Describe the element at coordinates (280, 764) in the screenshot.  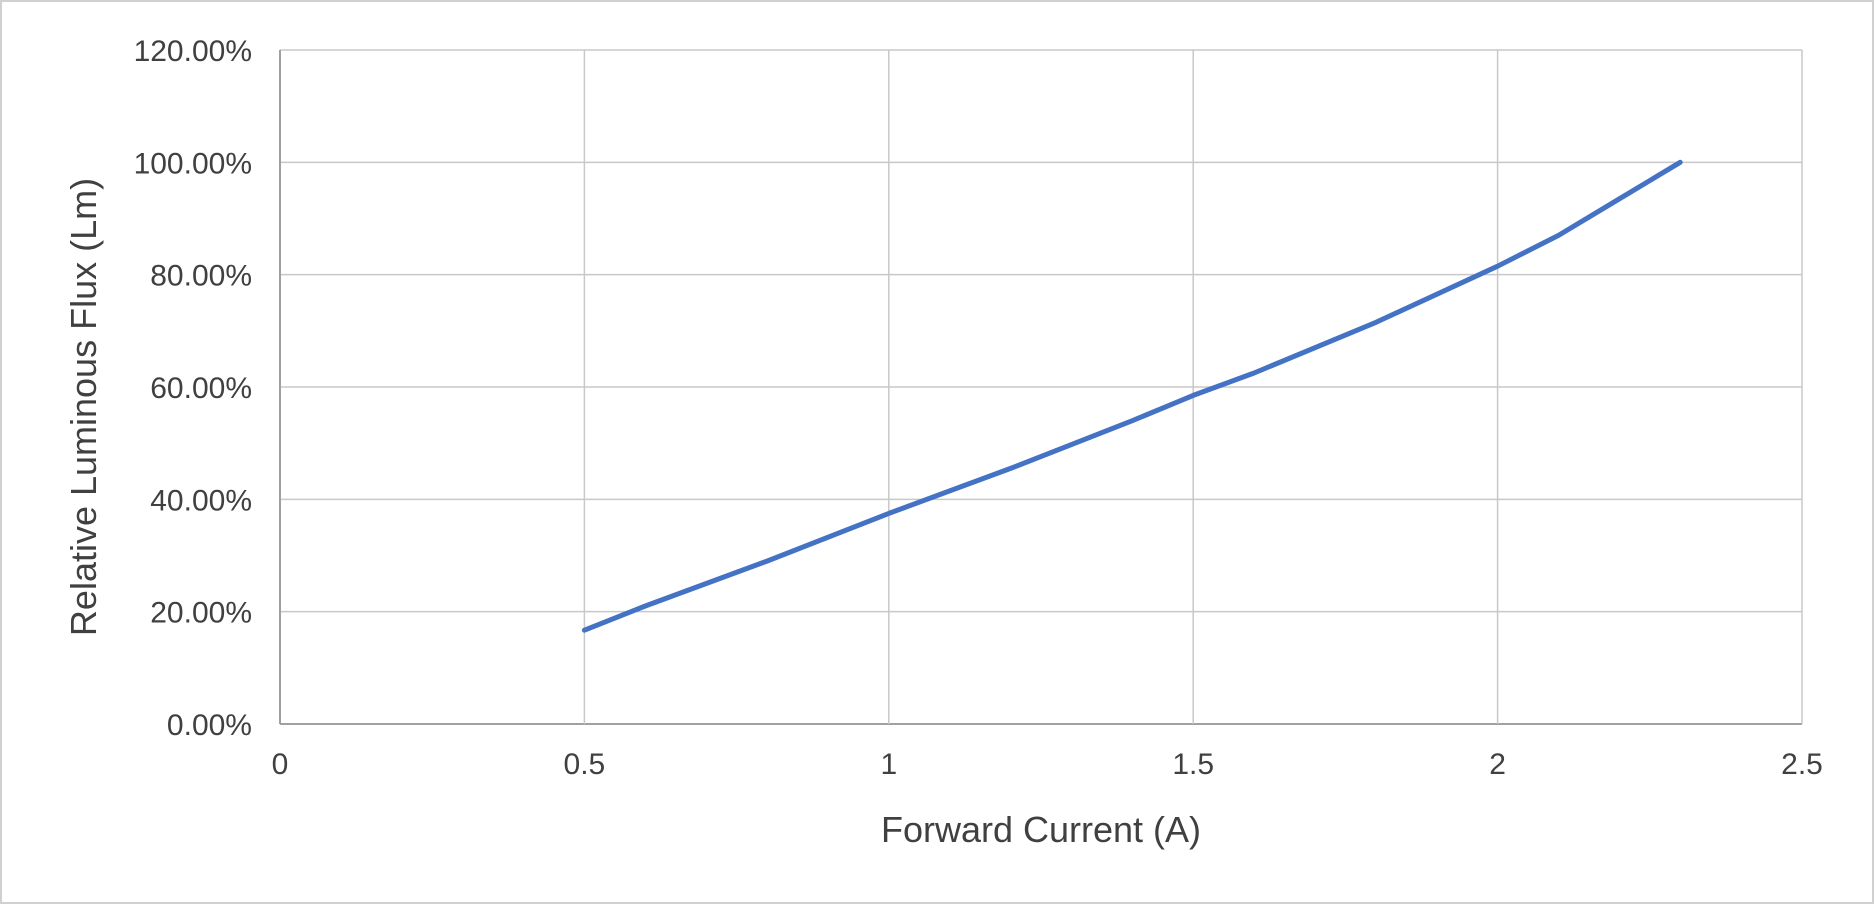
I see `x-tick-label: 0` at that location.